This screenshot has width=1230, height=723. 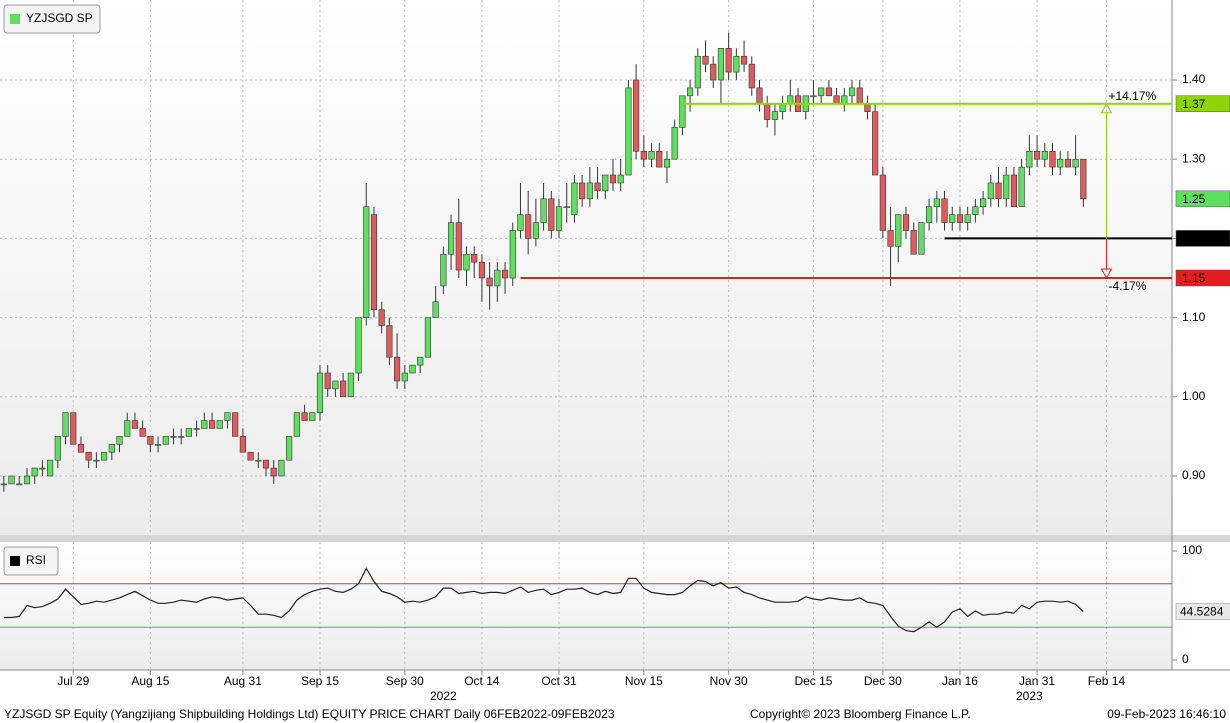 What do you see at coordinates (320, 681) in the screenshot?
I see `x-tick-label: Sep 15` at bounding box center [320, 681].